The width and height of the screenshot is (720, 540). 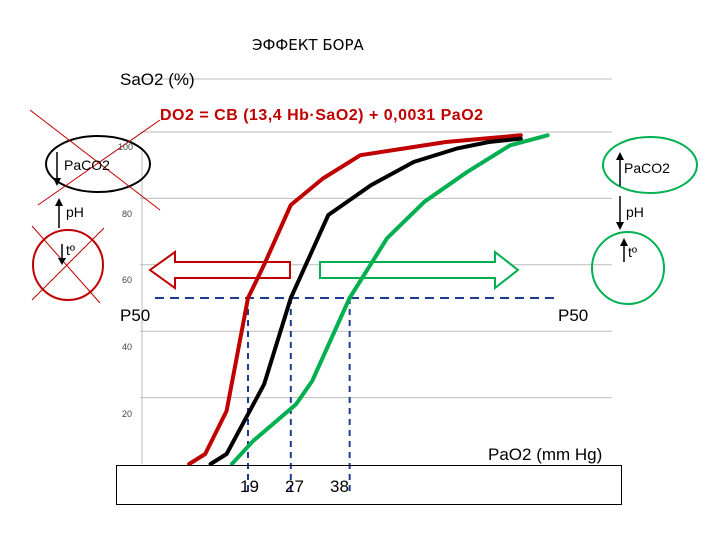 What do you see at coordinates (635, 212) in the screenshot?
I see `right-ph-label: pH` at bounding box center [635, 212].